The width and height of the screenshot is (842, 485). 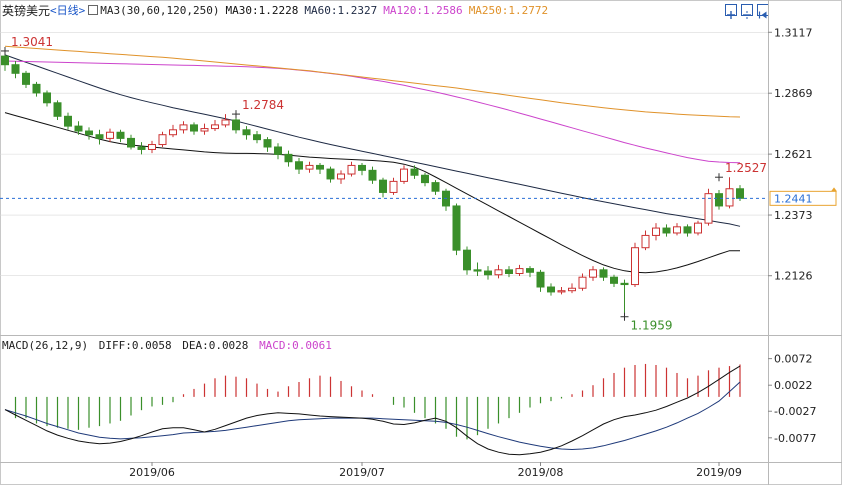 I want to click on macd-dea-line, so click(x=372, y=416).